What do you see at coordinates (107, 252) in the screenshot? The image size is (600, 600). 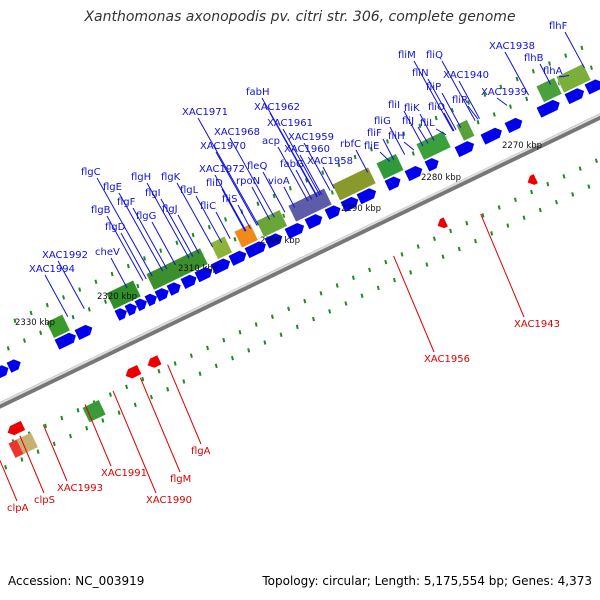 I see `gene-label: cheV` at bounding box center [107, 252].